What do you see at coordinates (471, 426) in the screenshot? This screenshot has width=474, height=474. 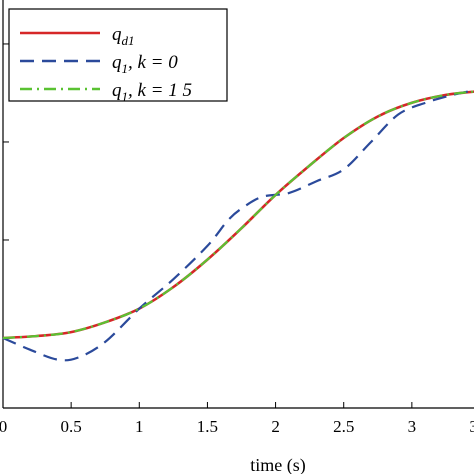 I see `x-tick-label: 3.5` at bounding box center [471, 426].